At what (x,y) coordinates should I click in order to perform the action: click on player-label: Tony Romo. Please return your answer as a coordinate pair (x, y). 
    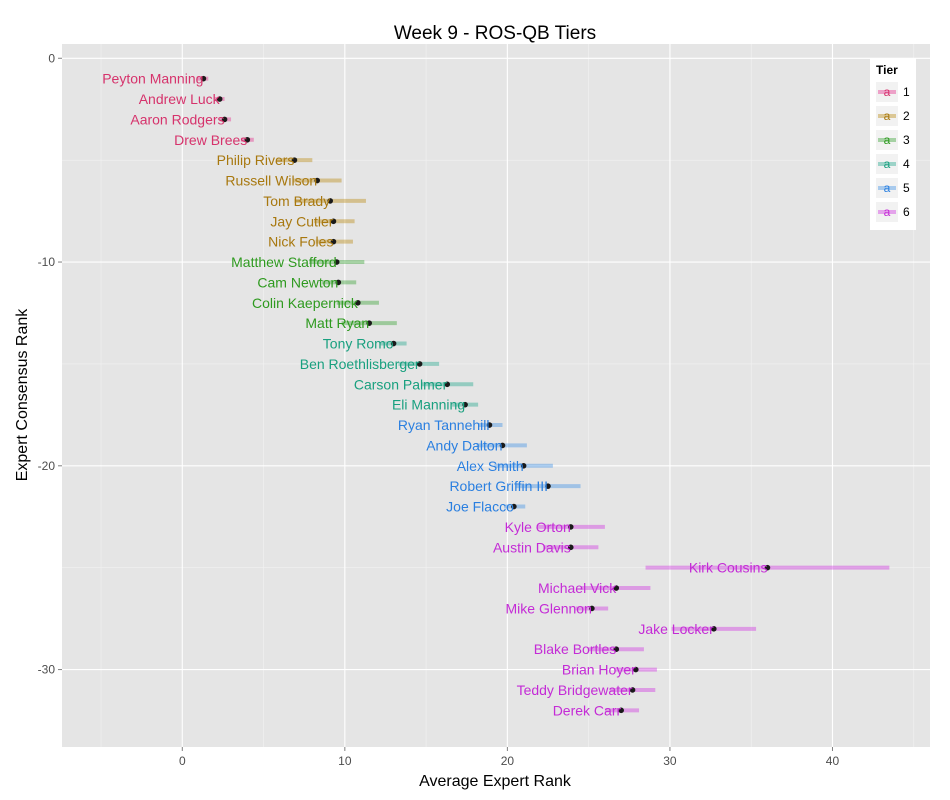
    Looking at the image, I should click on (358, 344).